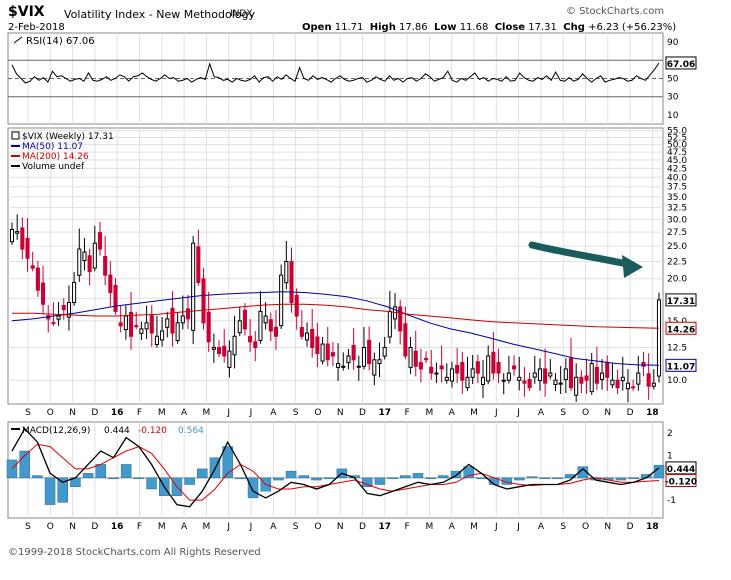 This screenshot has height=580, width=731. Describe the element at coordinates (681, 468) in the screenshot. I see `macd-0-tag-box` at that location.